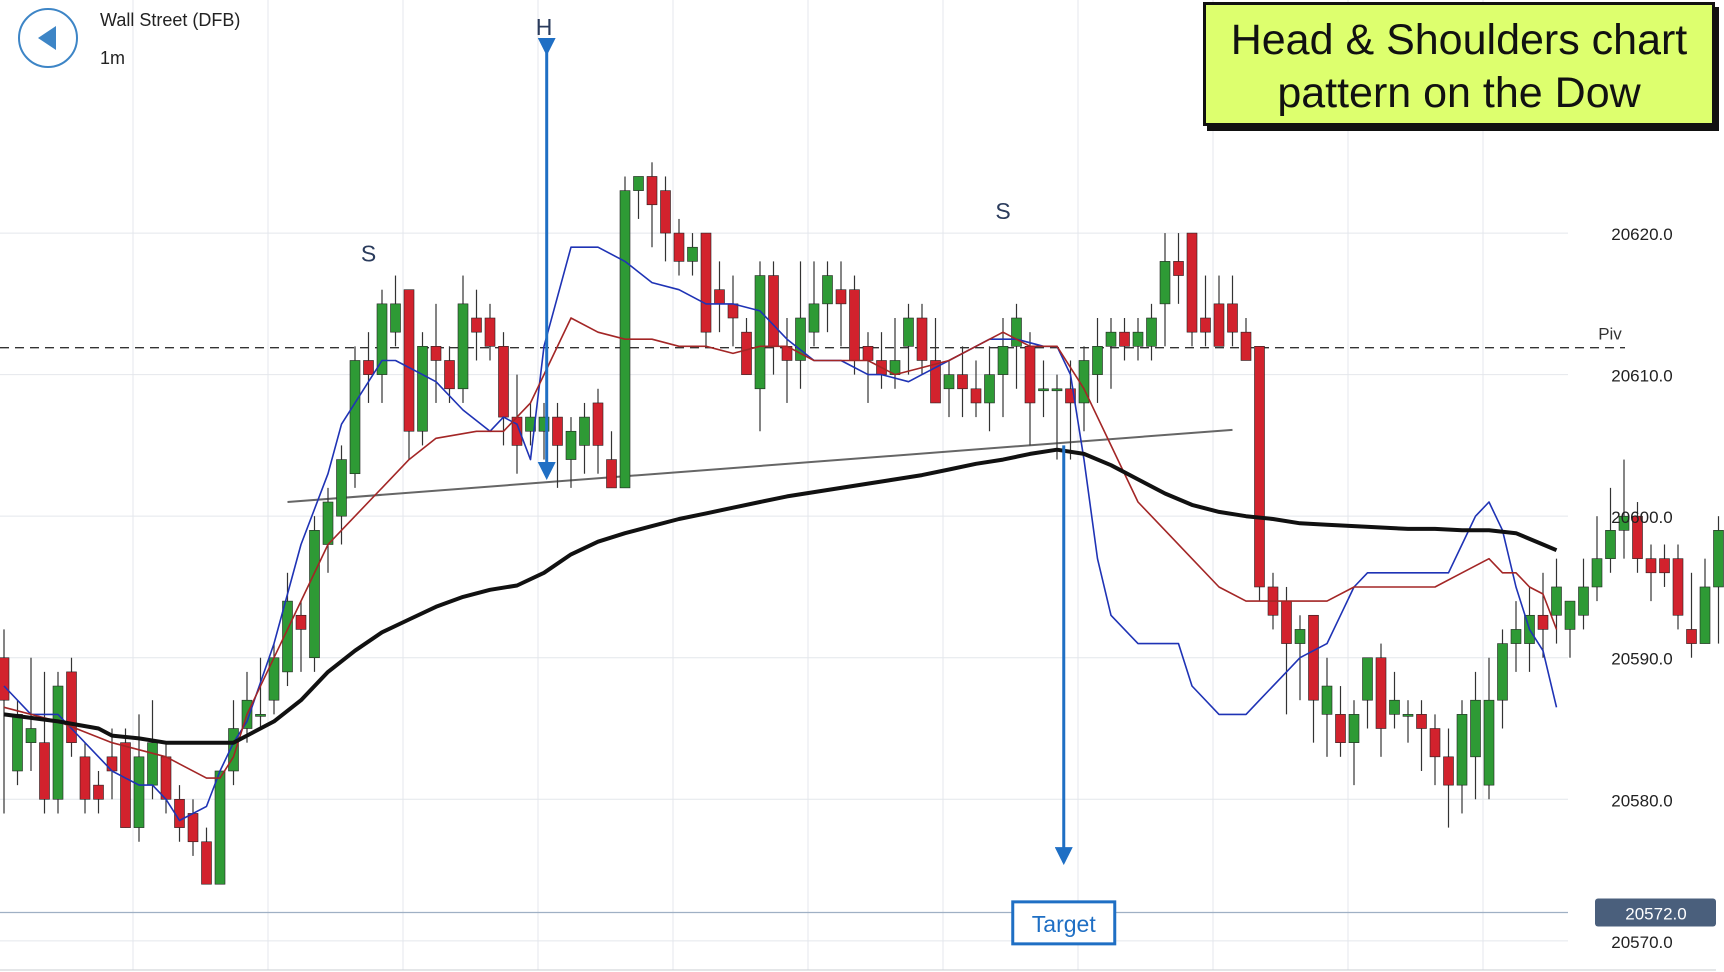 The width and height of the screenshot is (1724, 972). I want to click on y-tick-label: 20620.0, so click(1641, 234).